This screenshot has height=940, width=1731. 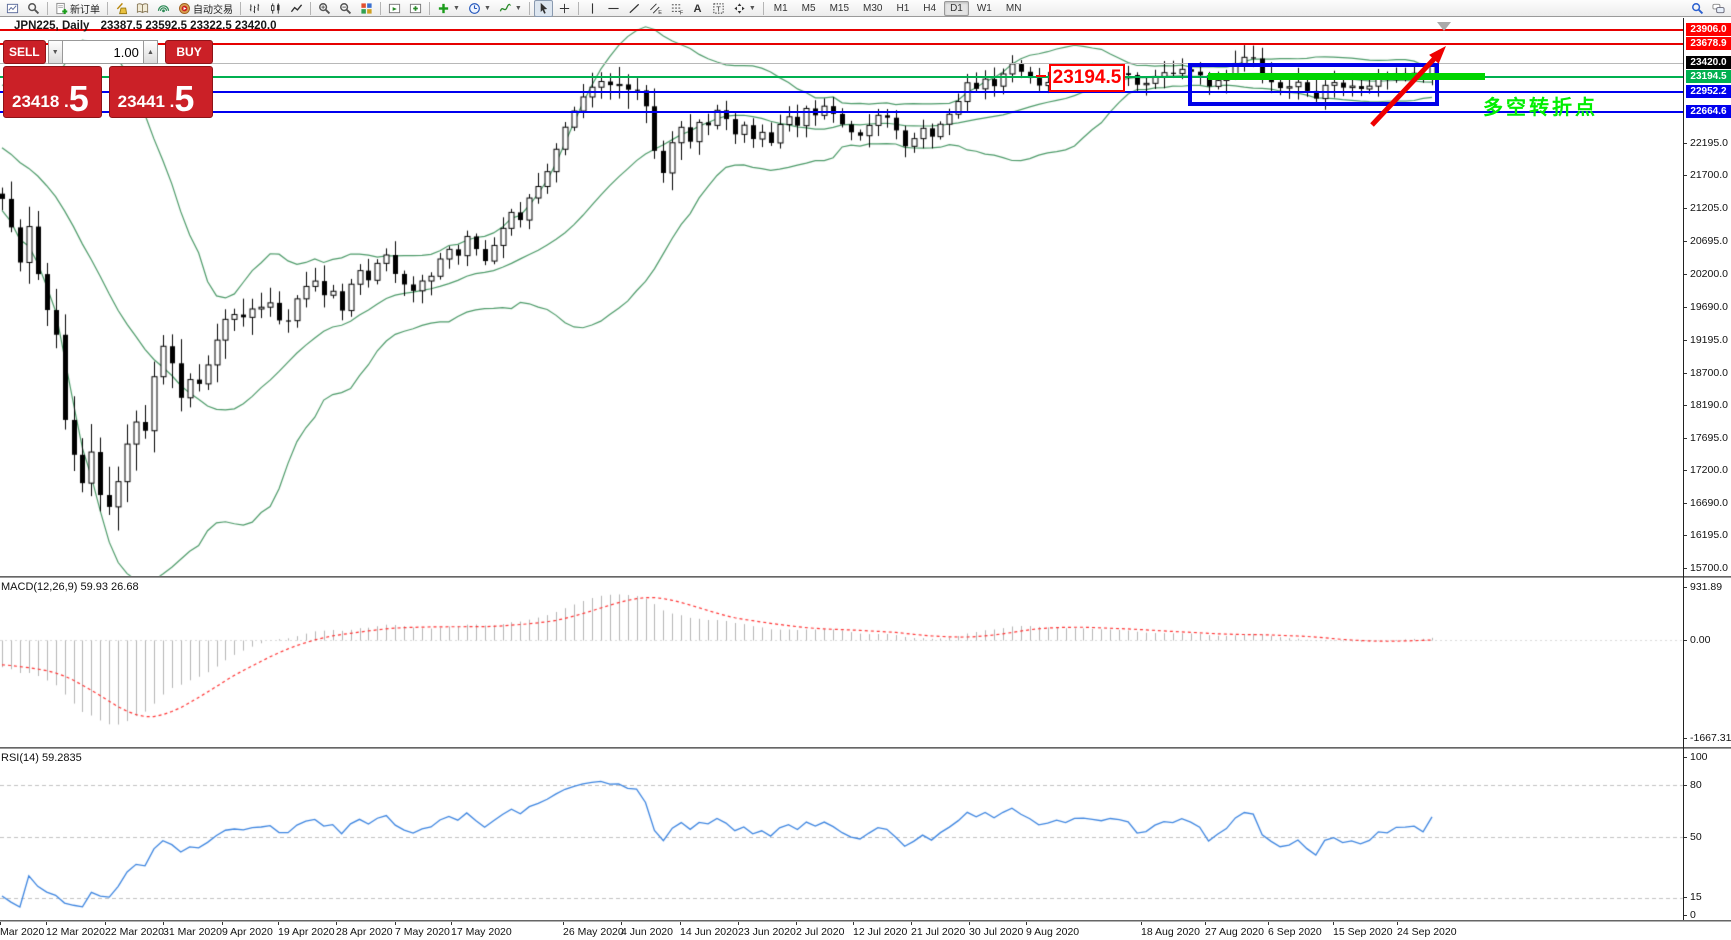 I want to click on periods-icon: ▼, so click(x=479, y=8).